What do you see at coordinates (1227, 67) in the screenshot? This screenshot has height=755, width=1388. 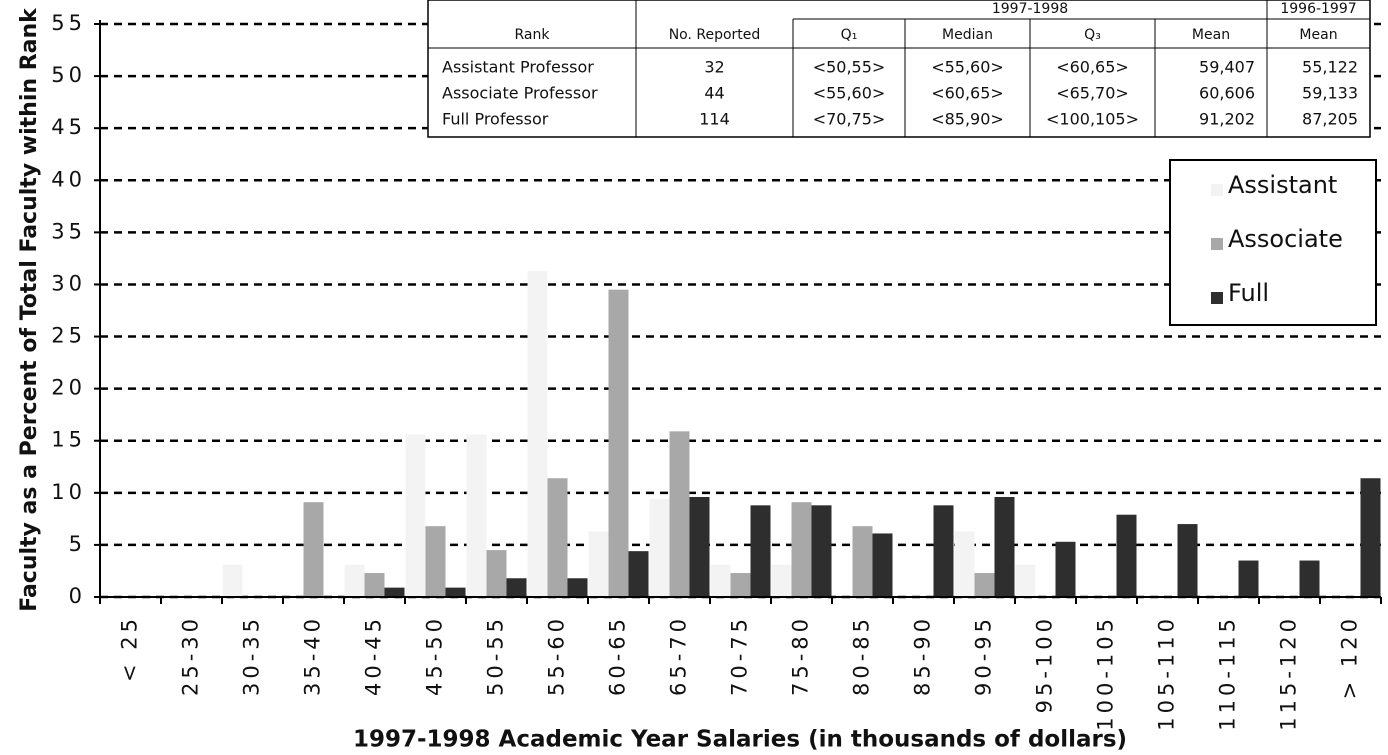 I see `table-cell: 59,407` at bounding box center [1227, 67].